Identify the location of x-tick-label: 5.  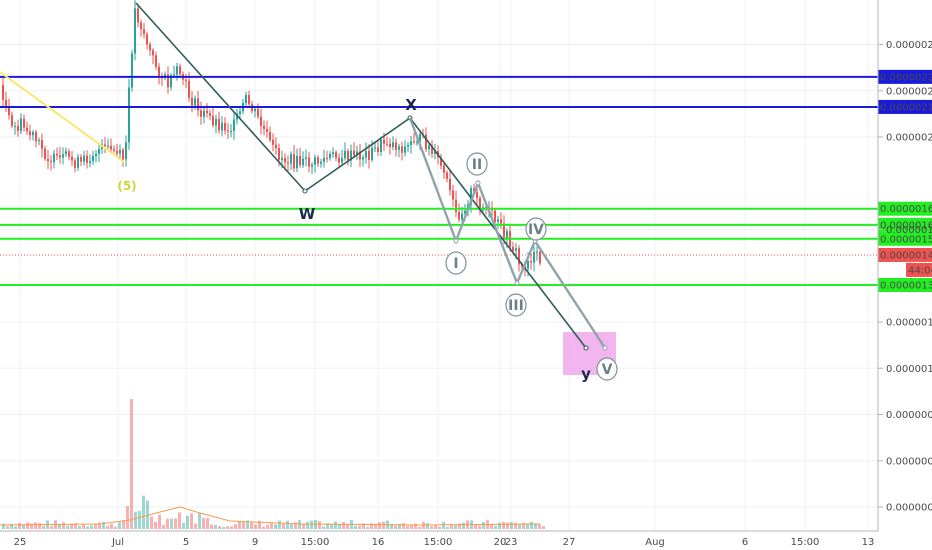
(186, 542).